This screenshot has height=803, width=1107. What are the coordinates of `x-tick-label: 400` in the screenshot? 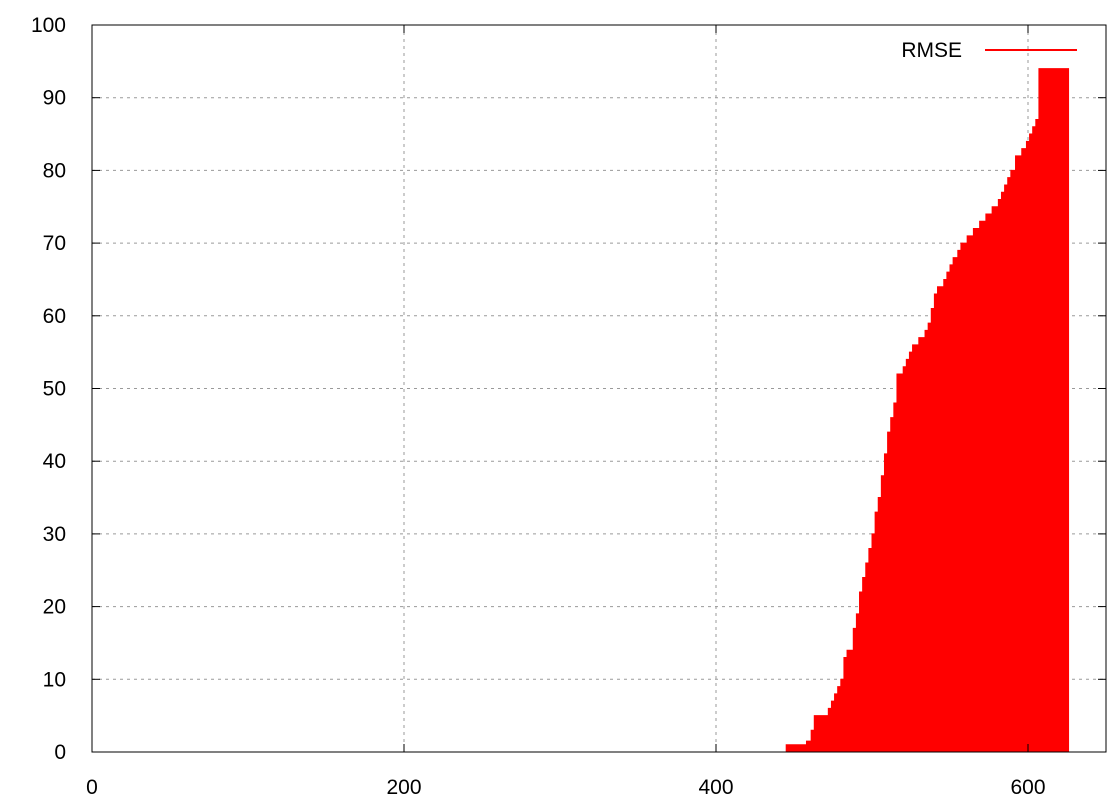 It's located at (715, 787).